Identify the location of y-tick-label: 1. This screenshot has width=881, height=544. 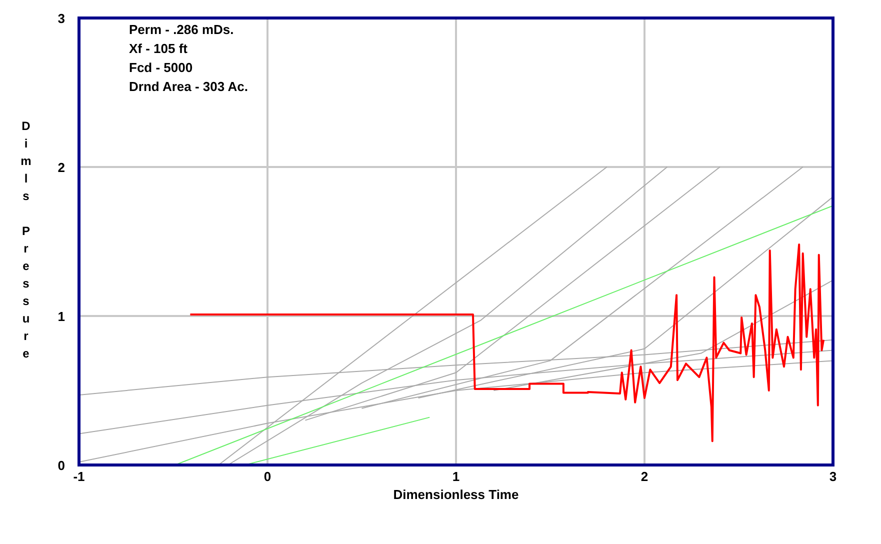
(61, 316).